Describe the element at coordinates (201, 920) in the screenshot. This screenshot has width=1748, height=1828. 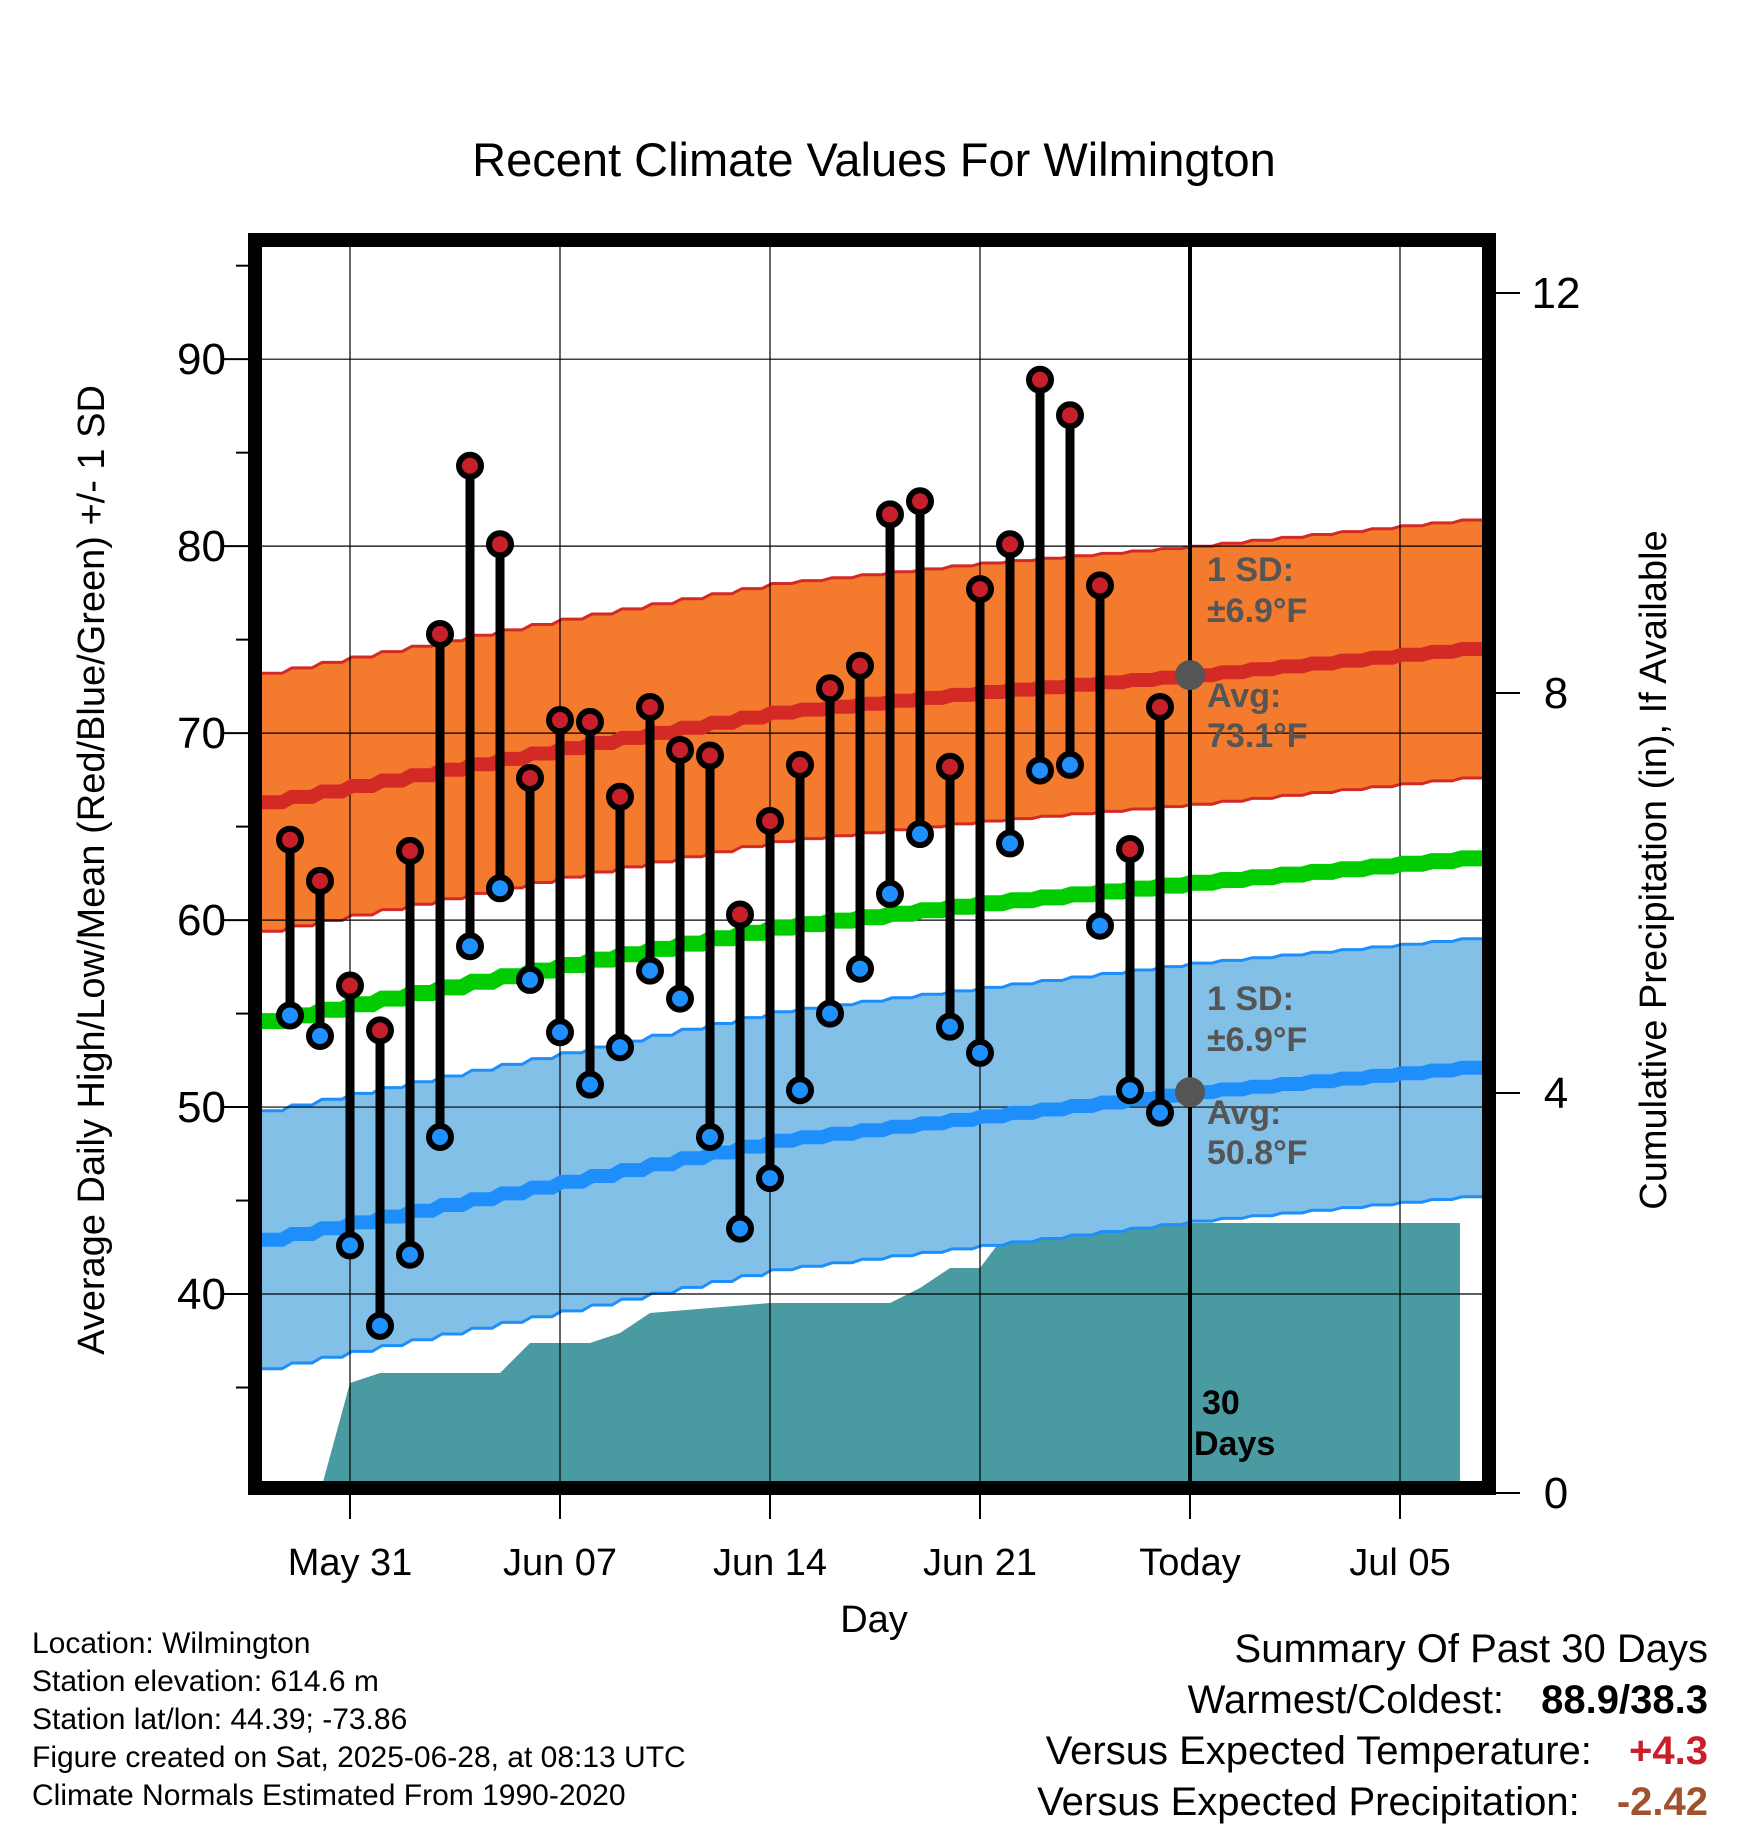
I see `y-tick-label: 60` at that location.